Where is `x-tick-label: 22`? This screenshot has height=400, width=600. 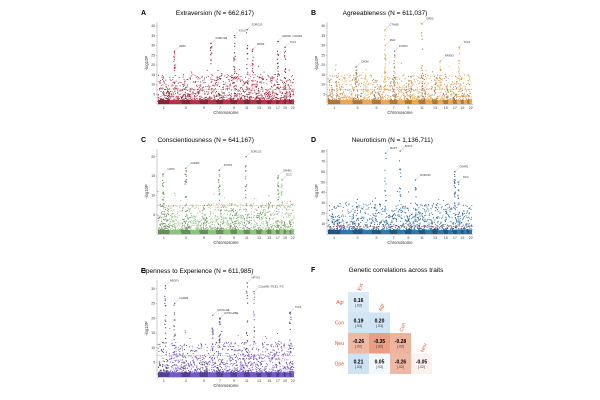
x-tick-label: 22 is located at coordinates (293, 108).